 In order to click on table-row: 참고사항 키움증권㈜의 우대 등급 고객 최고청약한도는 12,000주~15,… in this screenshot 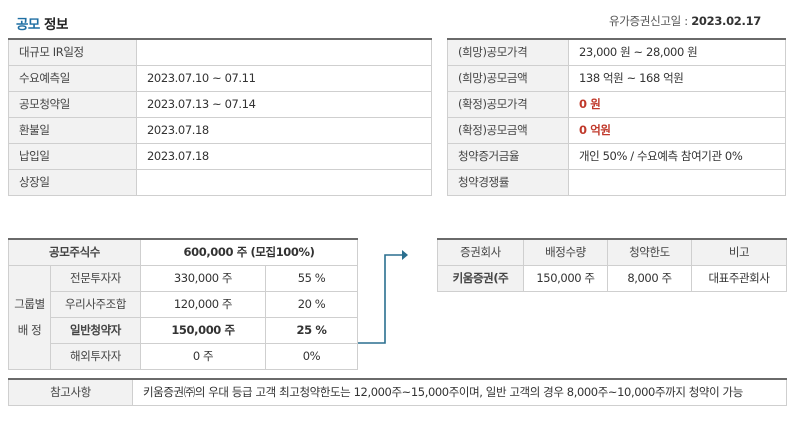, I will do `click(397, 392)`.